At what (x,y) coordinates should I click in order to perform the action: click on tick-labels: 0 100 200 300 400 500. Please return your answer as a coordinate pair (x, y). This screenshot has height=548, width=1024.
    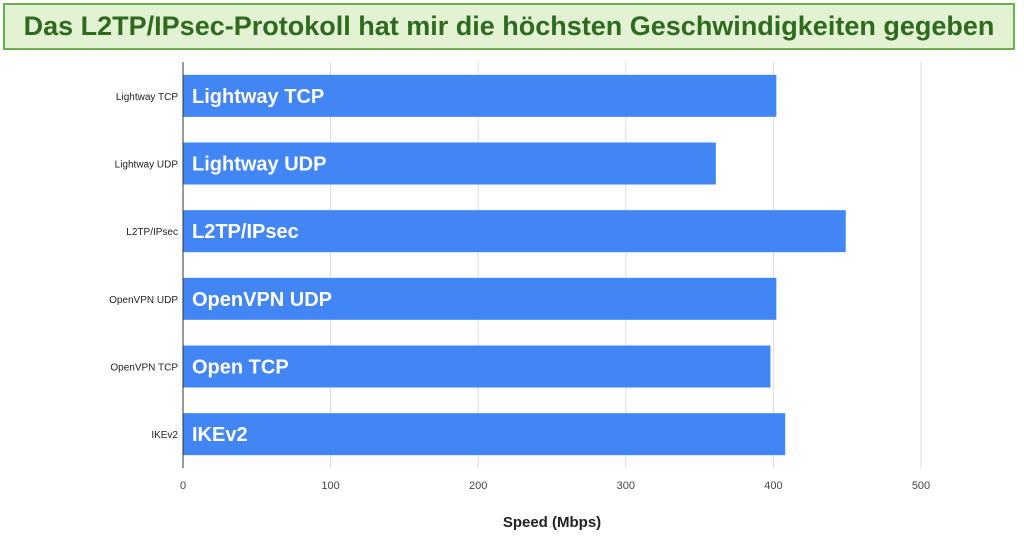
    Looking at the image, I should click on (555, 486).